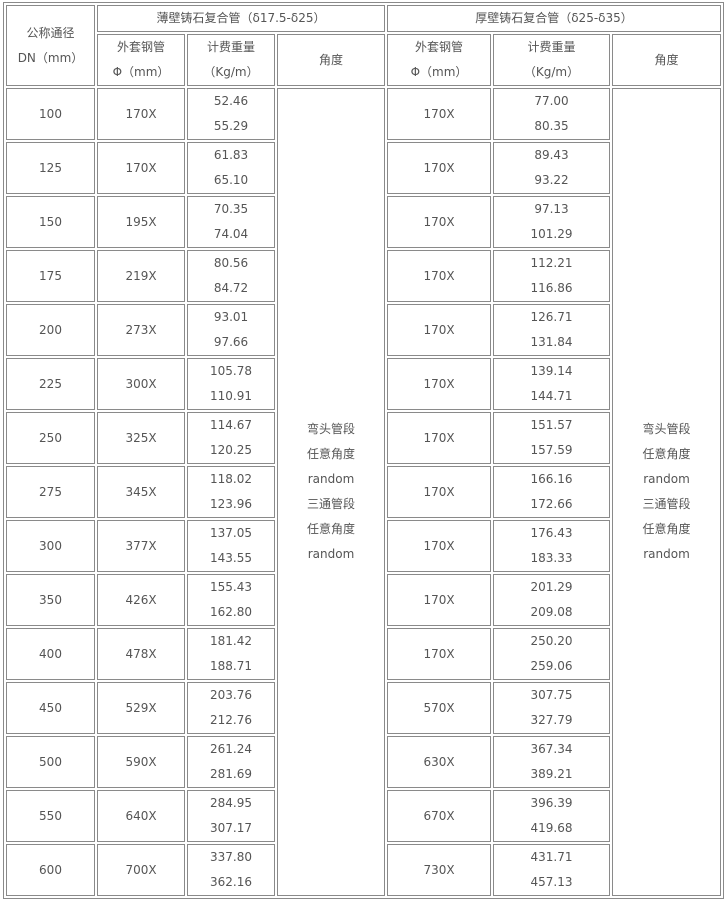  I want to click on weight-value: 144.71, so click(551, 396).